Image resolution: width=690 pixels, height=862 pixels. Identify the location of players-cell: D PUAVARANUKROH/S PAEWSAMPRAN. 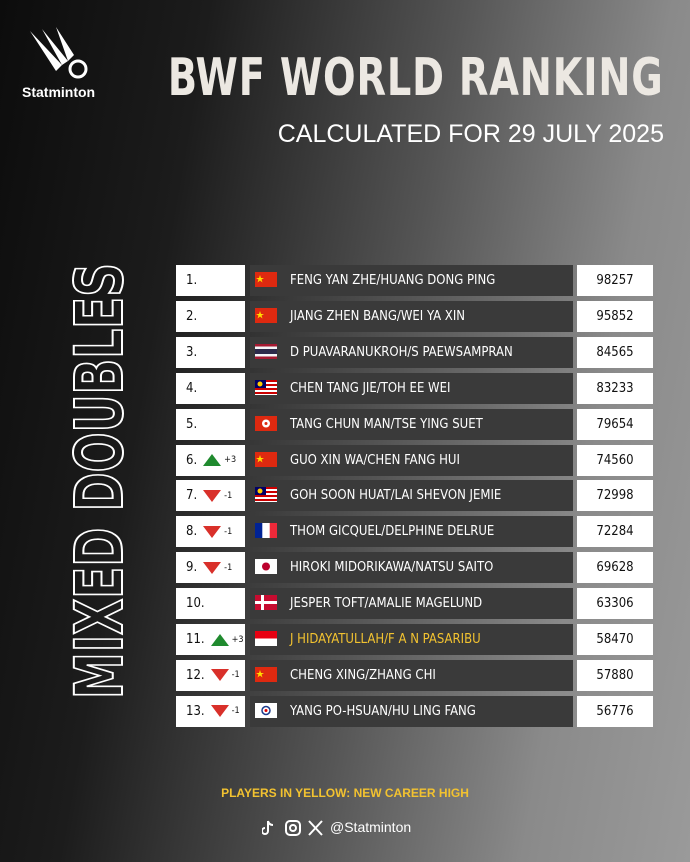
(411, 352).